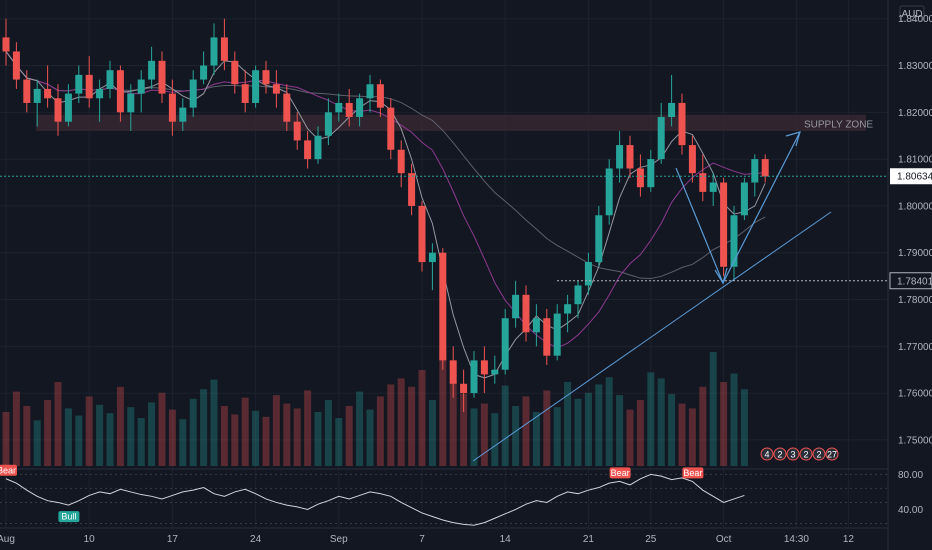 The height and width of the screenshot is (550, 932). I want to click on event-badge-label: 2, so click(818, 455).